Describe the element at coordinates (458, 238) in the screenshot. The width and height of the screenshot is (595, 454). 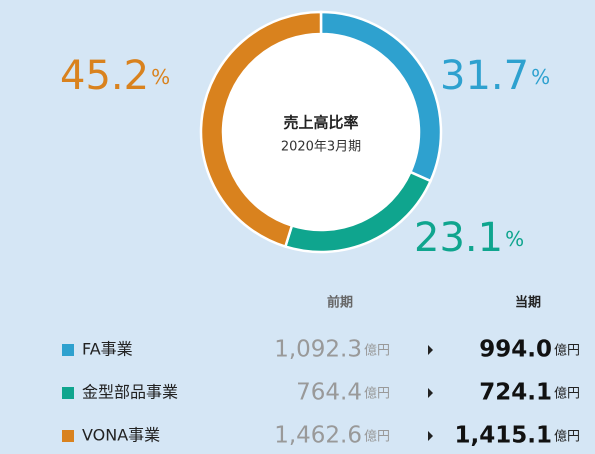
I see `value-number: 23.1` at that location.